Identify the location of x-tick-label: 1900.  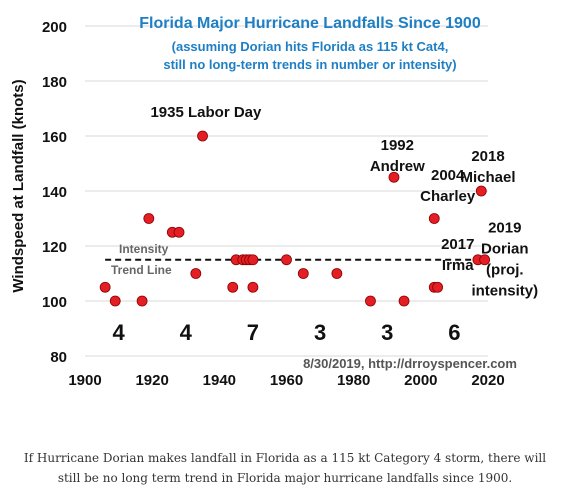
(84, 380).